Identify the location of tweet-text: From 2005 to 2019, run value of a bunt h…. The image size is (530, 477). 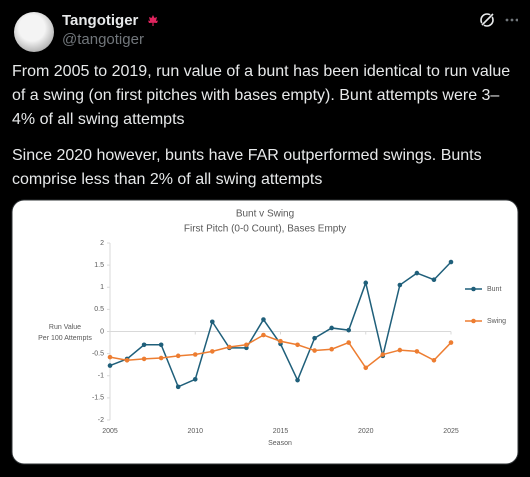
(261, 95).